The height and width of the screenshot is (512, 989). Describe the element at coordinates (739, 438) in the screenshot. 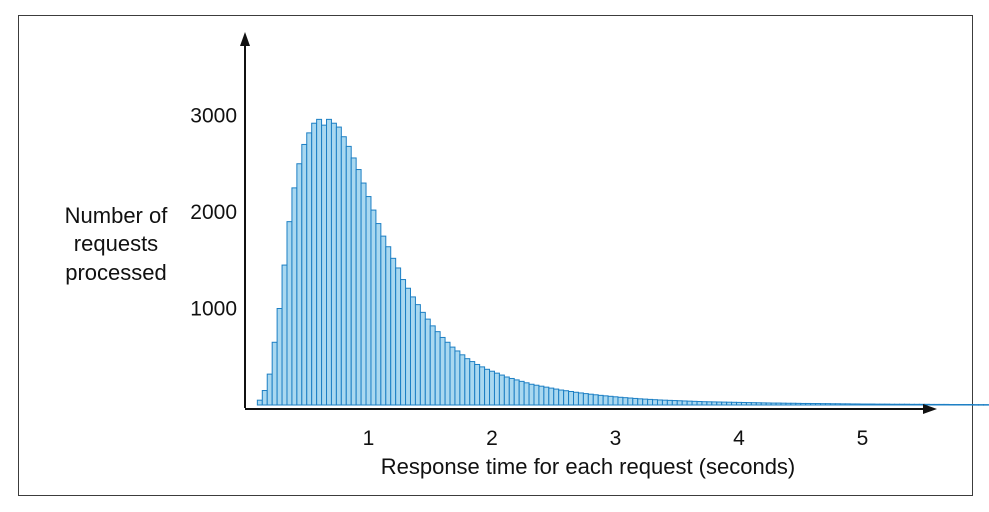

I see `x-tick-label: 4` at that location.